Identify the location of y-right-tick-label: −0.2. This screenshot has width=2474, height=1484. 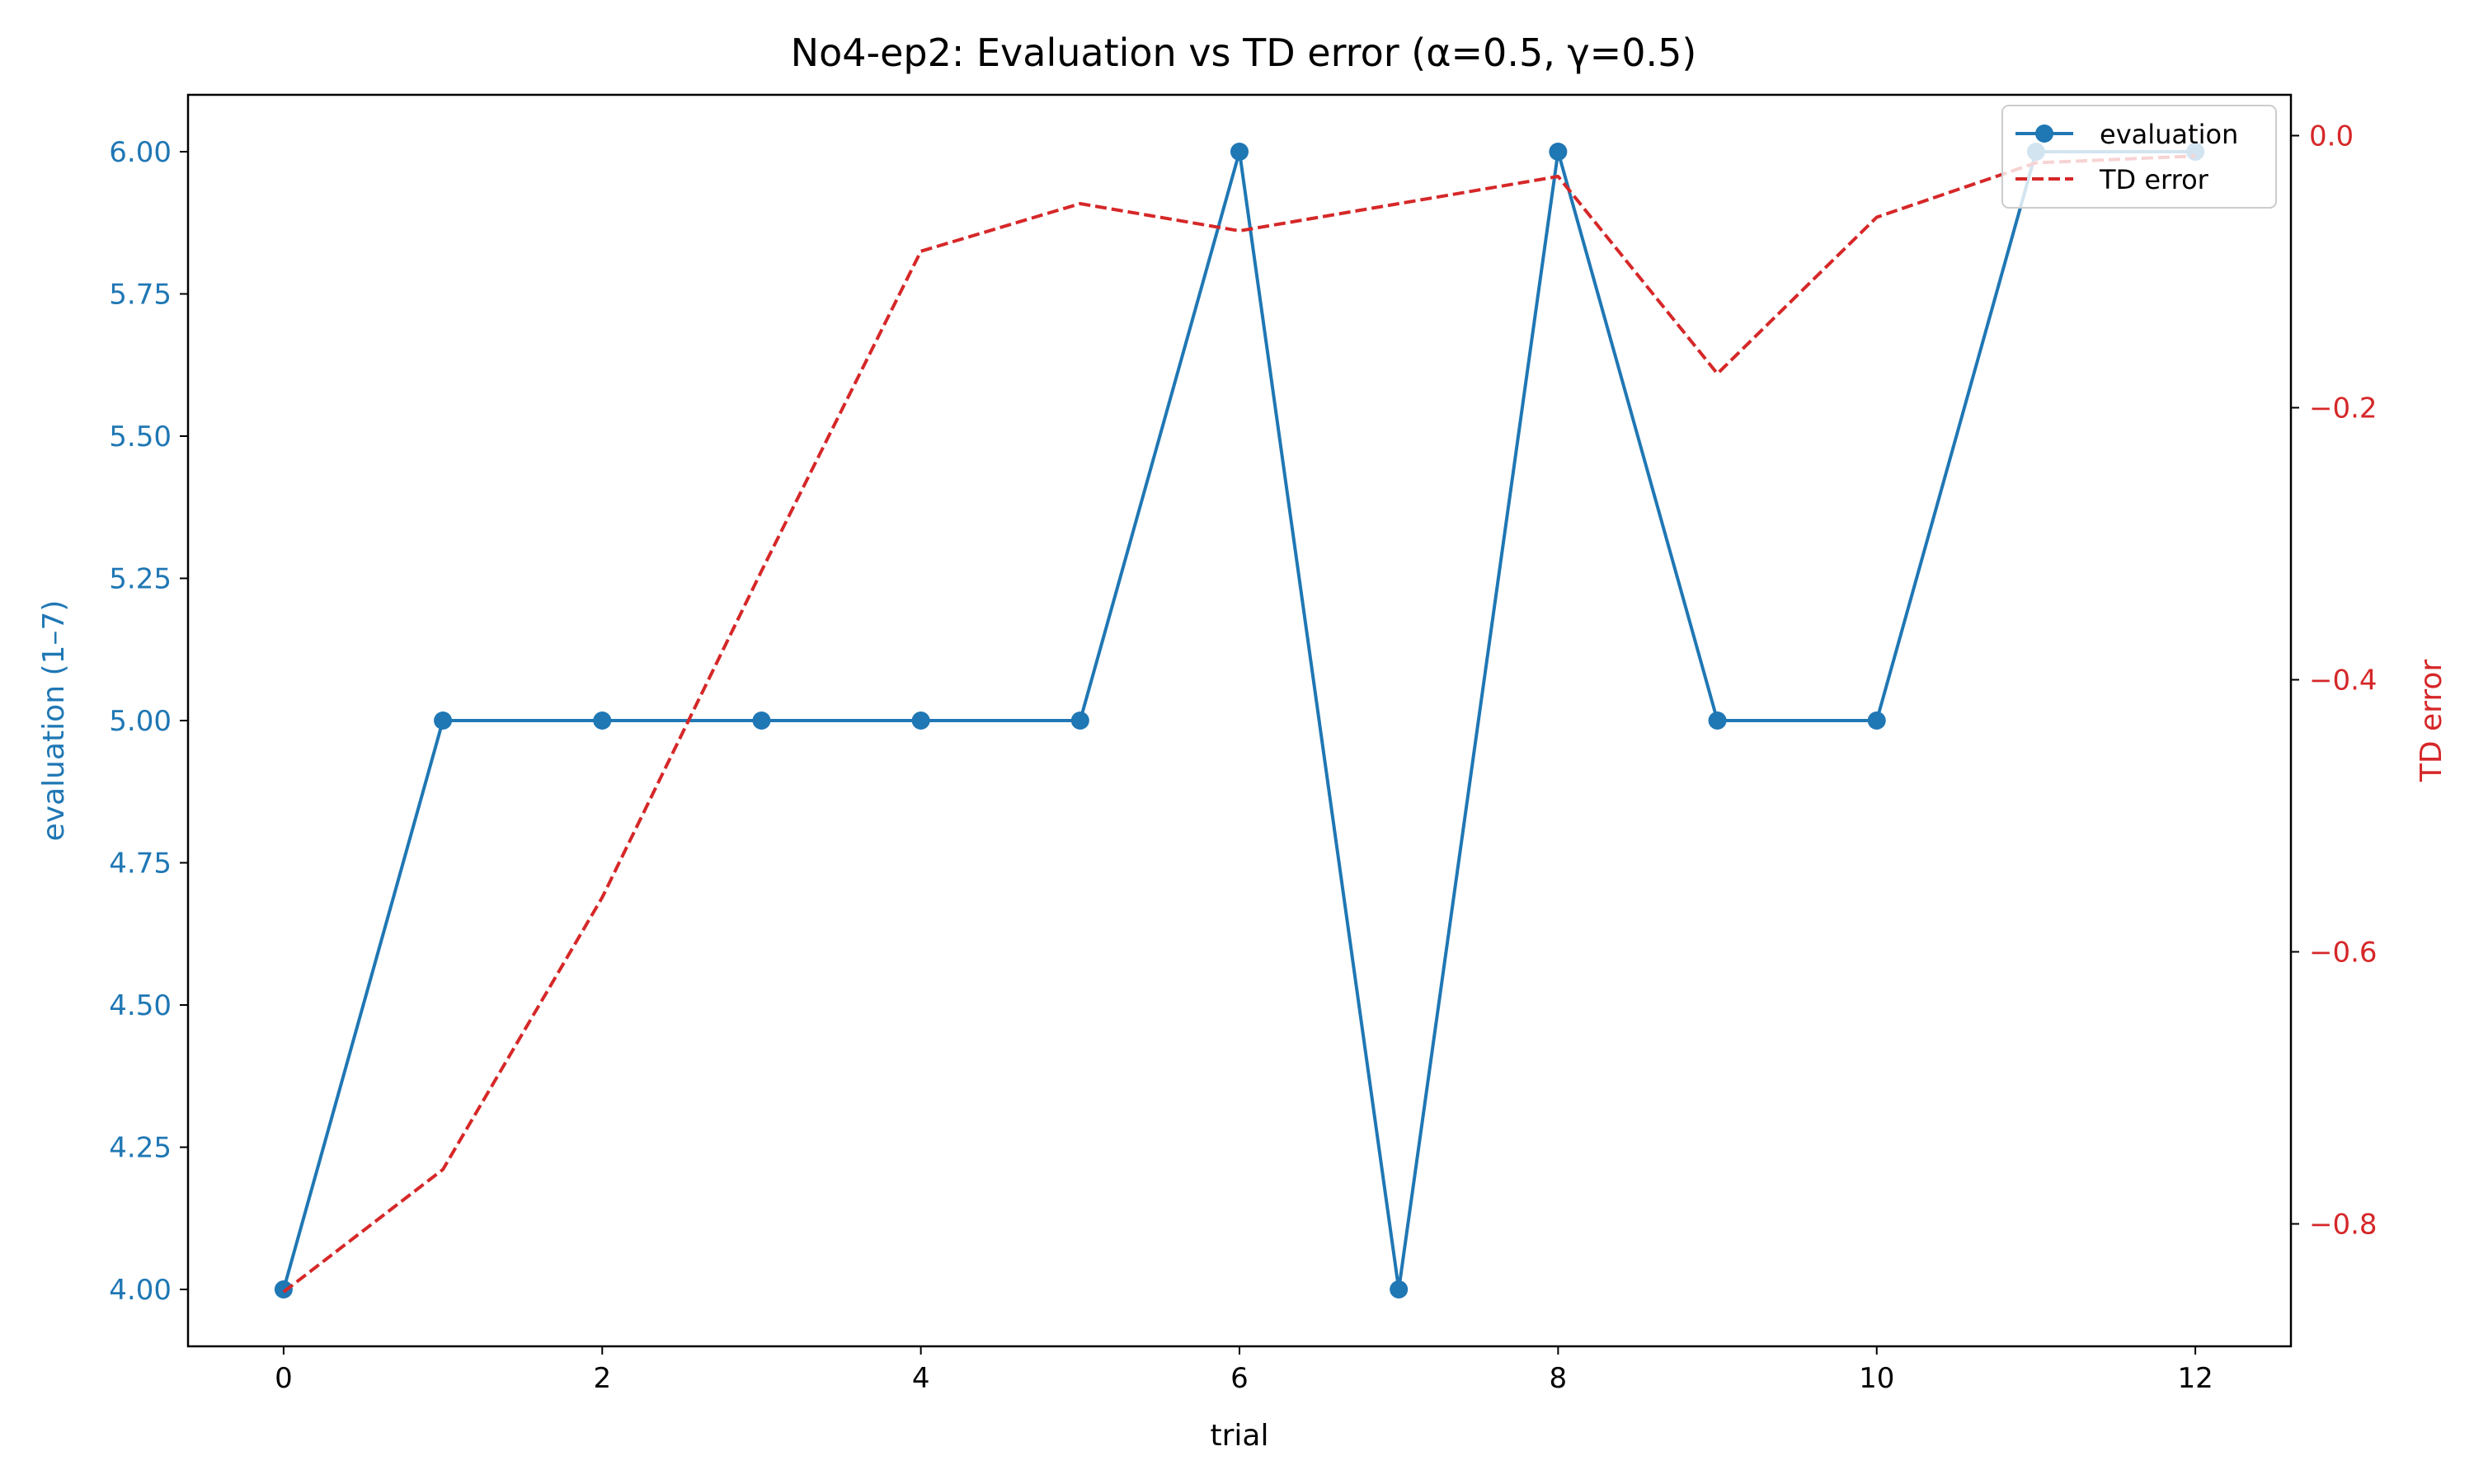
(2343, 408).